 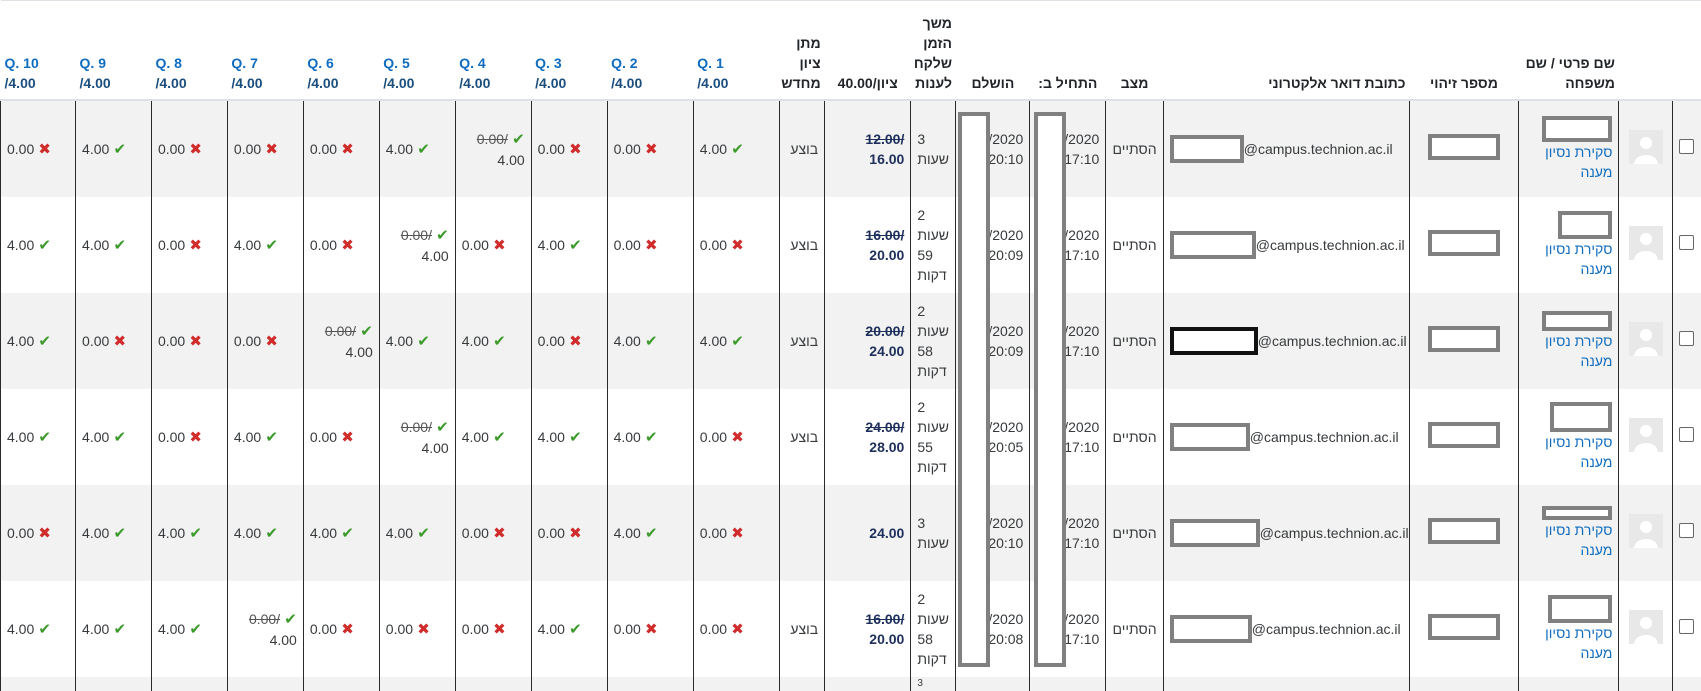 What do you see at coordinates (993, 51) in the screenshot?
I see `completed-header: הושלם` at bounding box center [993, 51].